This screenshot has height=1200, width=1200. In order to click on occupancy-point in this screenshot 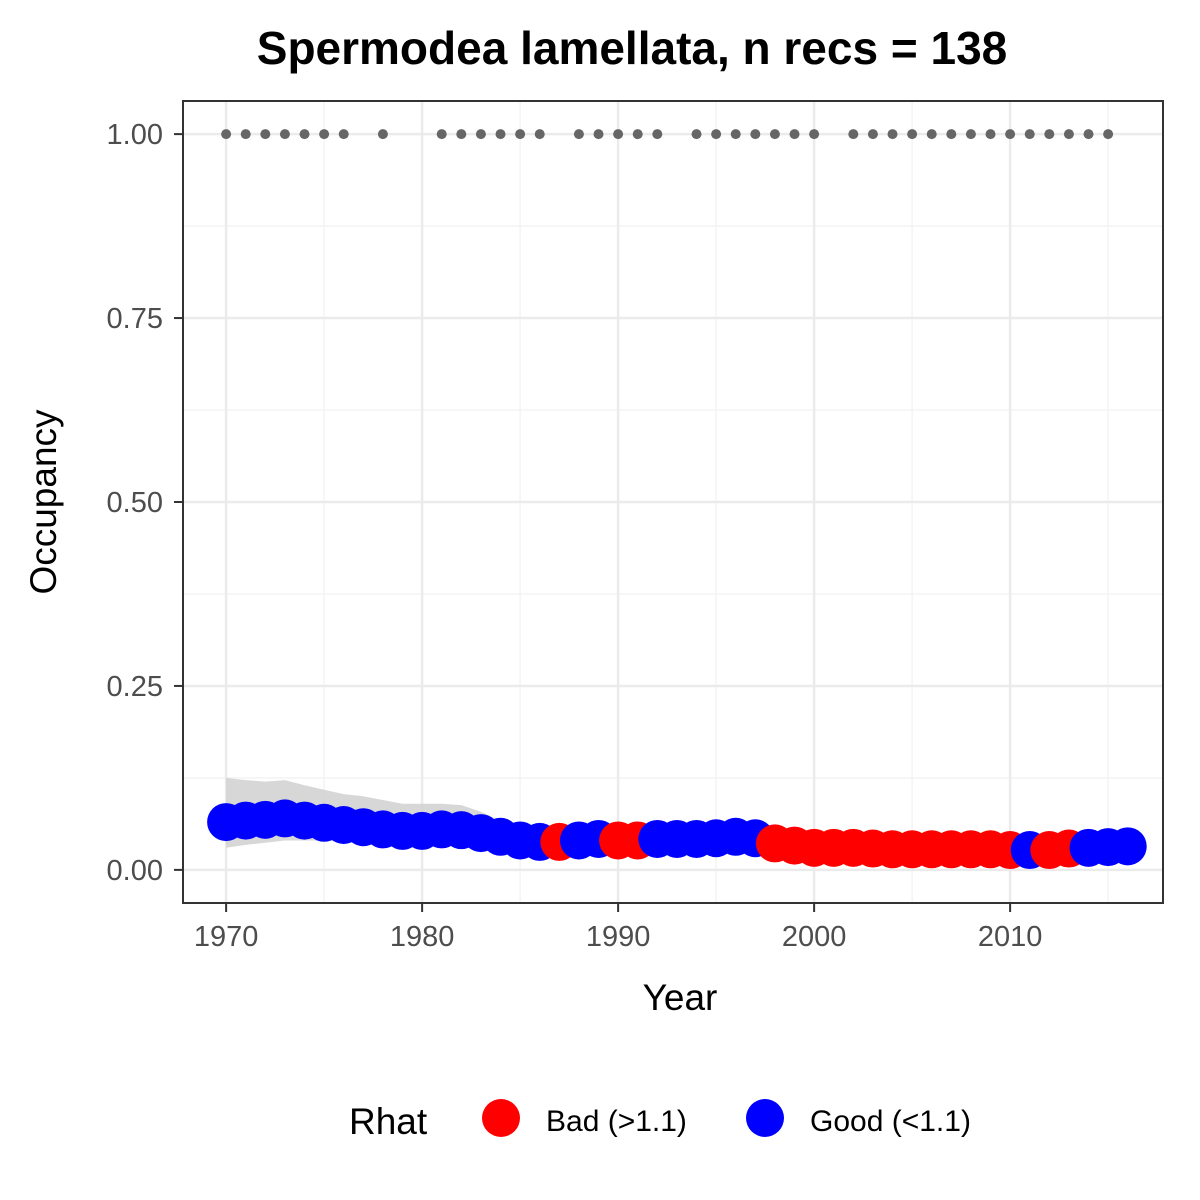, I will do `click(1127, 846)`.